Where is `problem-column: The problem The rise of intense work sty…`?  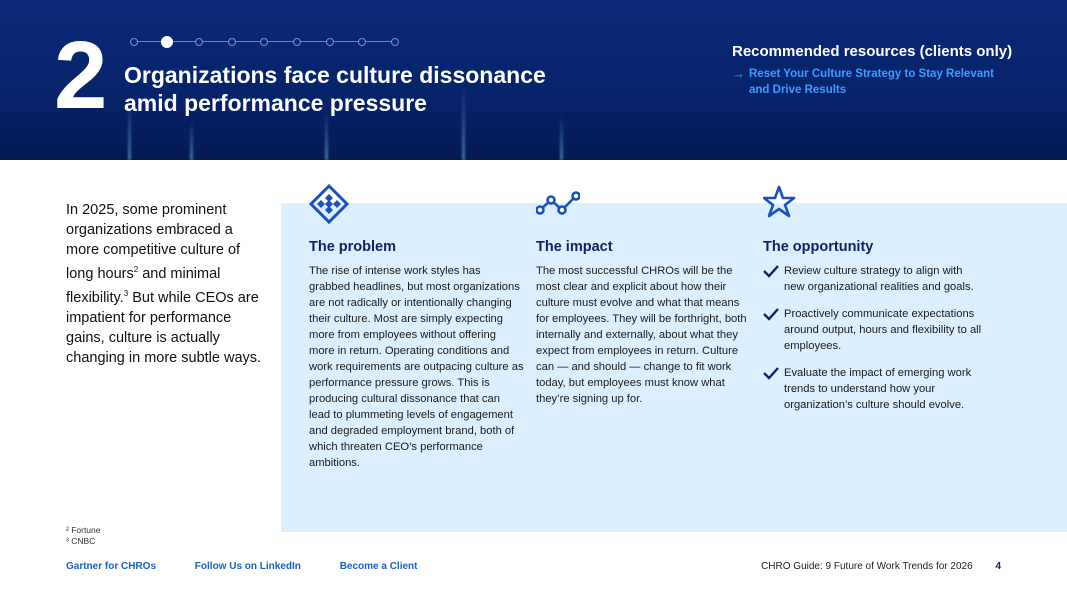
problem-column: The problem The rise of intense work sty… is located at coordinates (416, 327).